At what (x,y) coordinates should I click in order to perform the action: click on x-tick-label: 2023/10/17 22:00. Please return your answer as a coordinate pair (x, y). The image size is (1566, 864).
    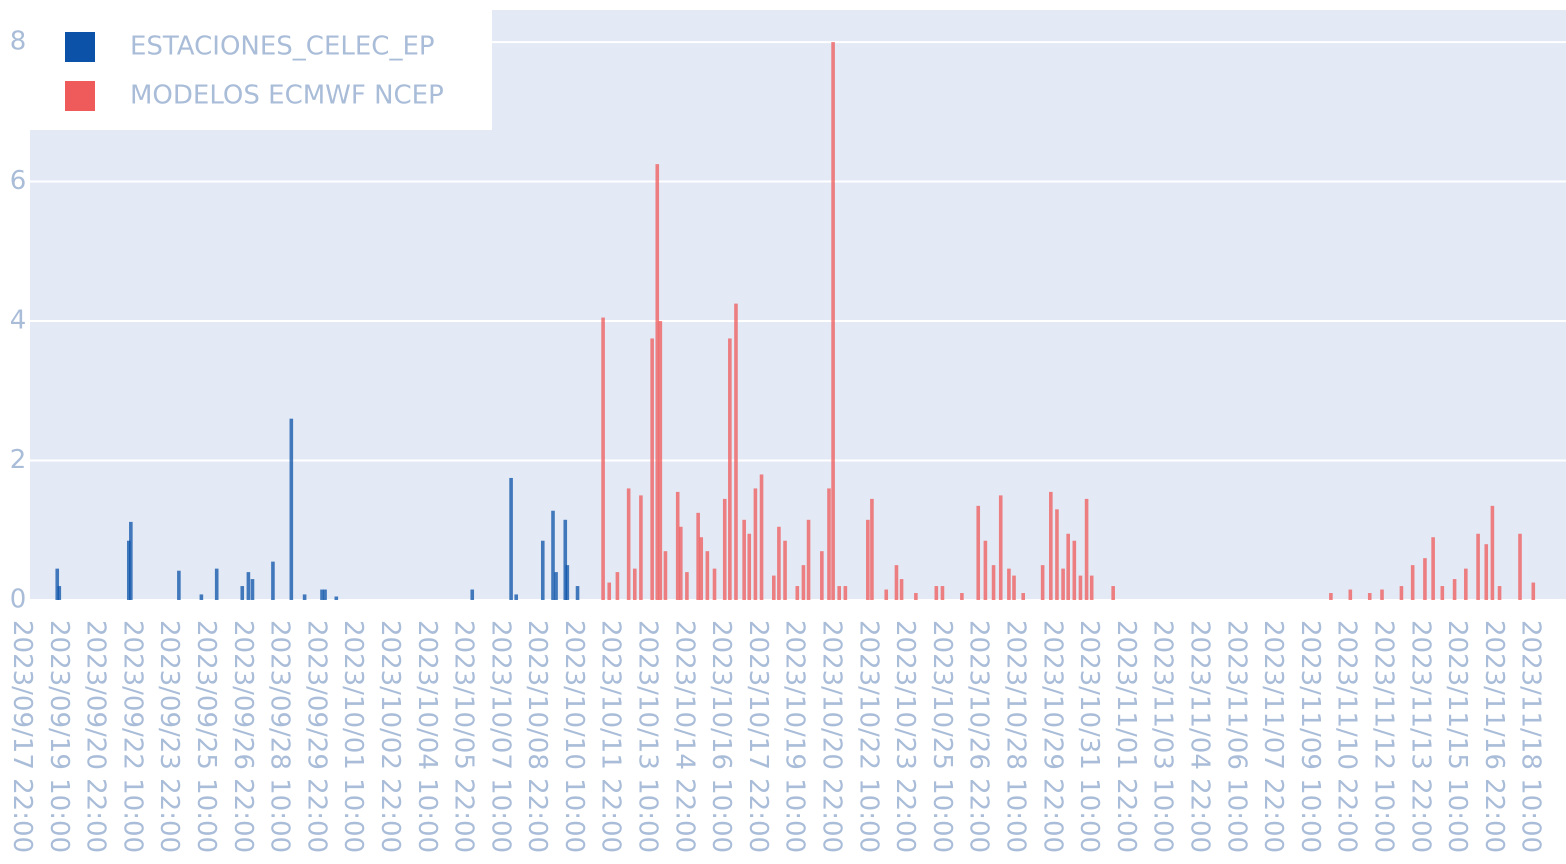
    Looking at the image, I should click on (758, 736).